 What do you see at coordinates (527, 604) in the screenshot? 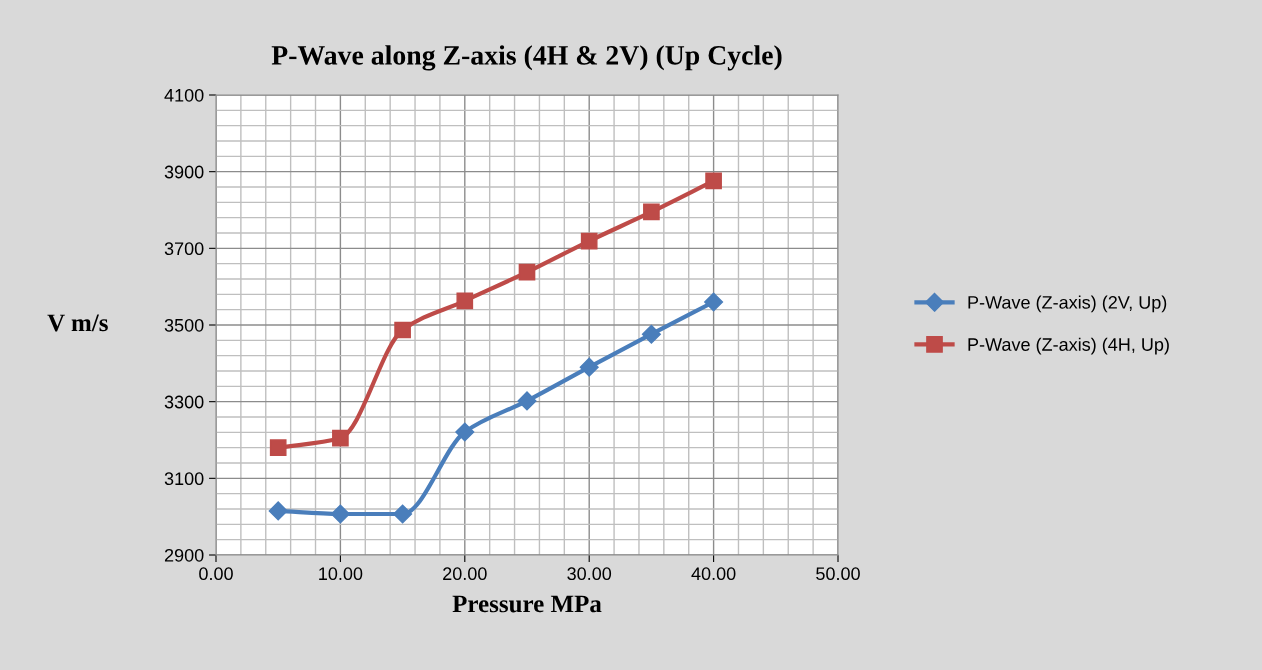
I see `x-axis-title: Pressure MPa` at bounding box center [527, 604].